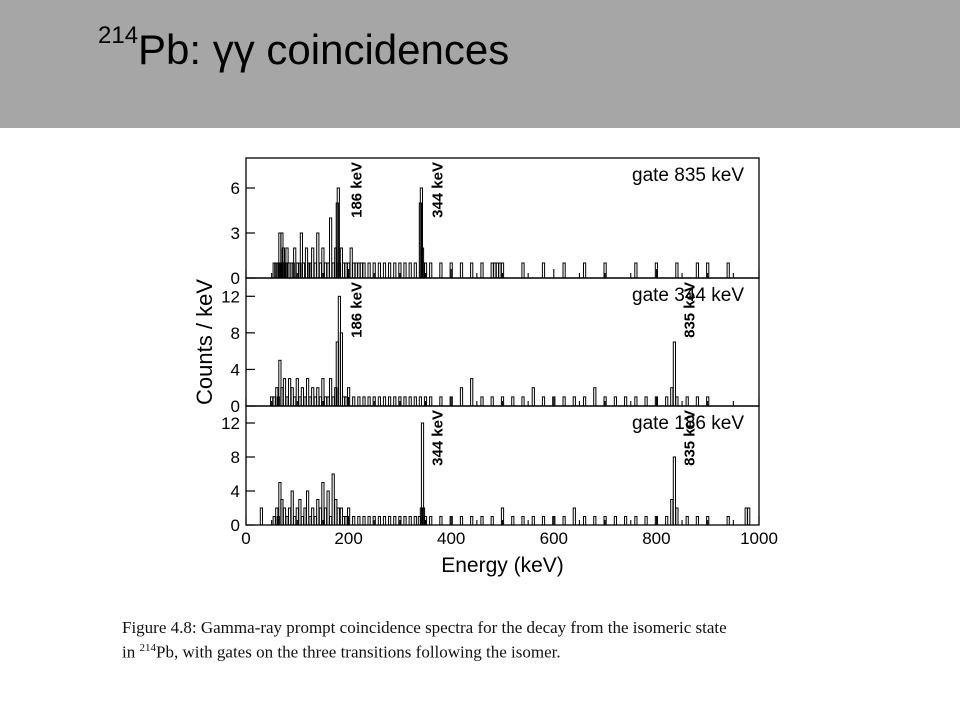  I want to click on peak-label: 835 keV, so click(689, 310).